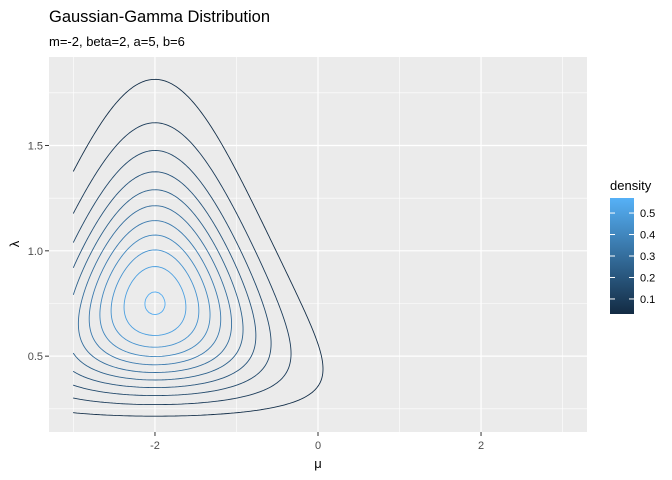  I want to click on chart-subtitle: m=-2, beta=2, a=5, b=6, so click(117, 41).